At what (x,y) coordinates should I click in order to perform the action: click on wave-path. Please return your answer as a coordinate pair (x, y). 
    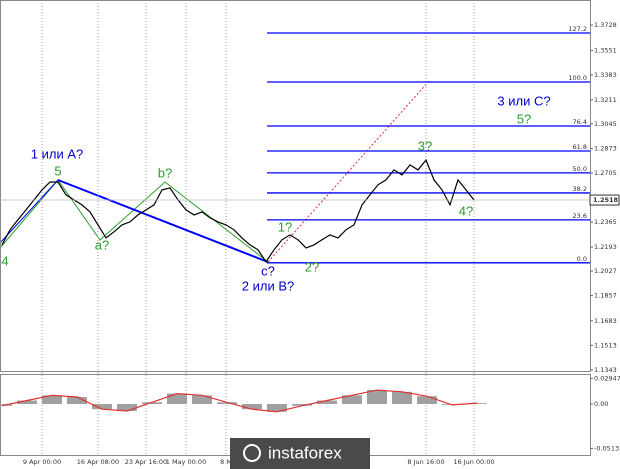
    Looking at the image, I should click on (134, 221).